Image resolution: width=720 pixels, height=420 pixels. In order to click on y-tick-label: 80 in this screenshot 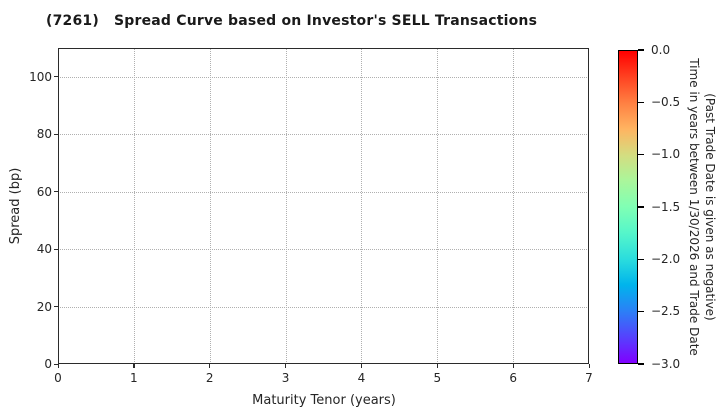, I will do `click(44, 134)`.